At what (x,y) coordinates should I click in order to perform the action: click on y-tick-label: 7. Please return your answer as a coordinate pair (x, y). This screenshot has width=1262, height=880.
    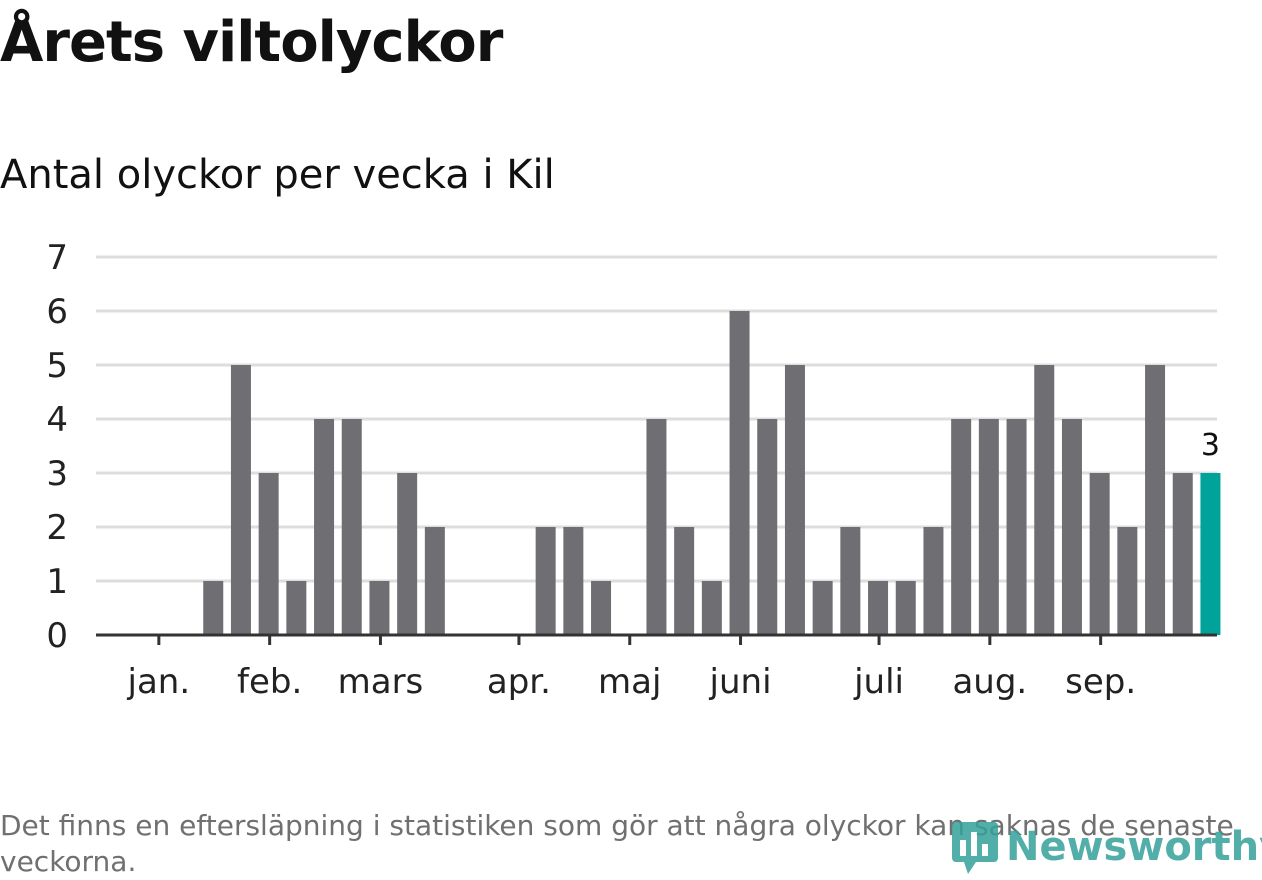
    Looking at the image, I should click on (57, 258).